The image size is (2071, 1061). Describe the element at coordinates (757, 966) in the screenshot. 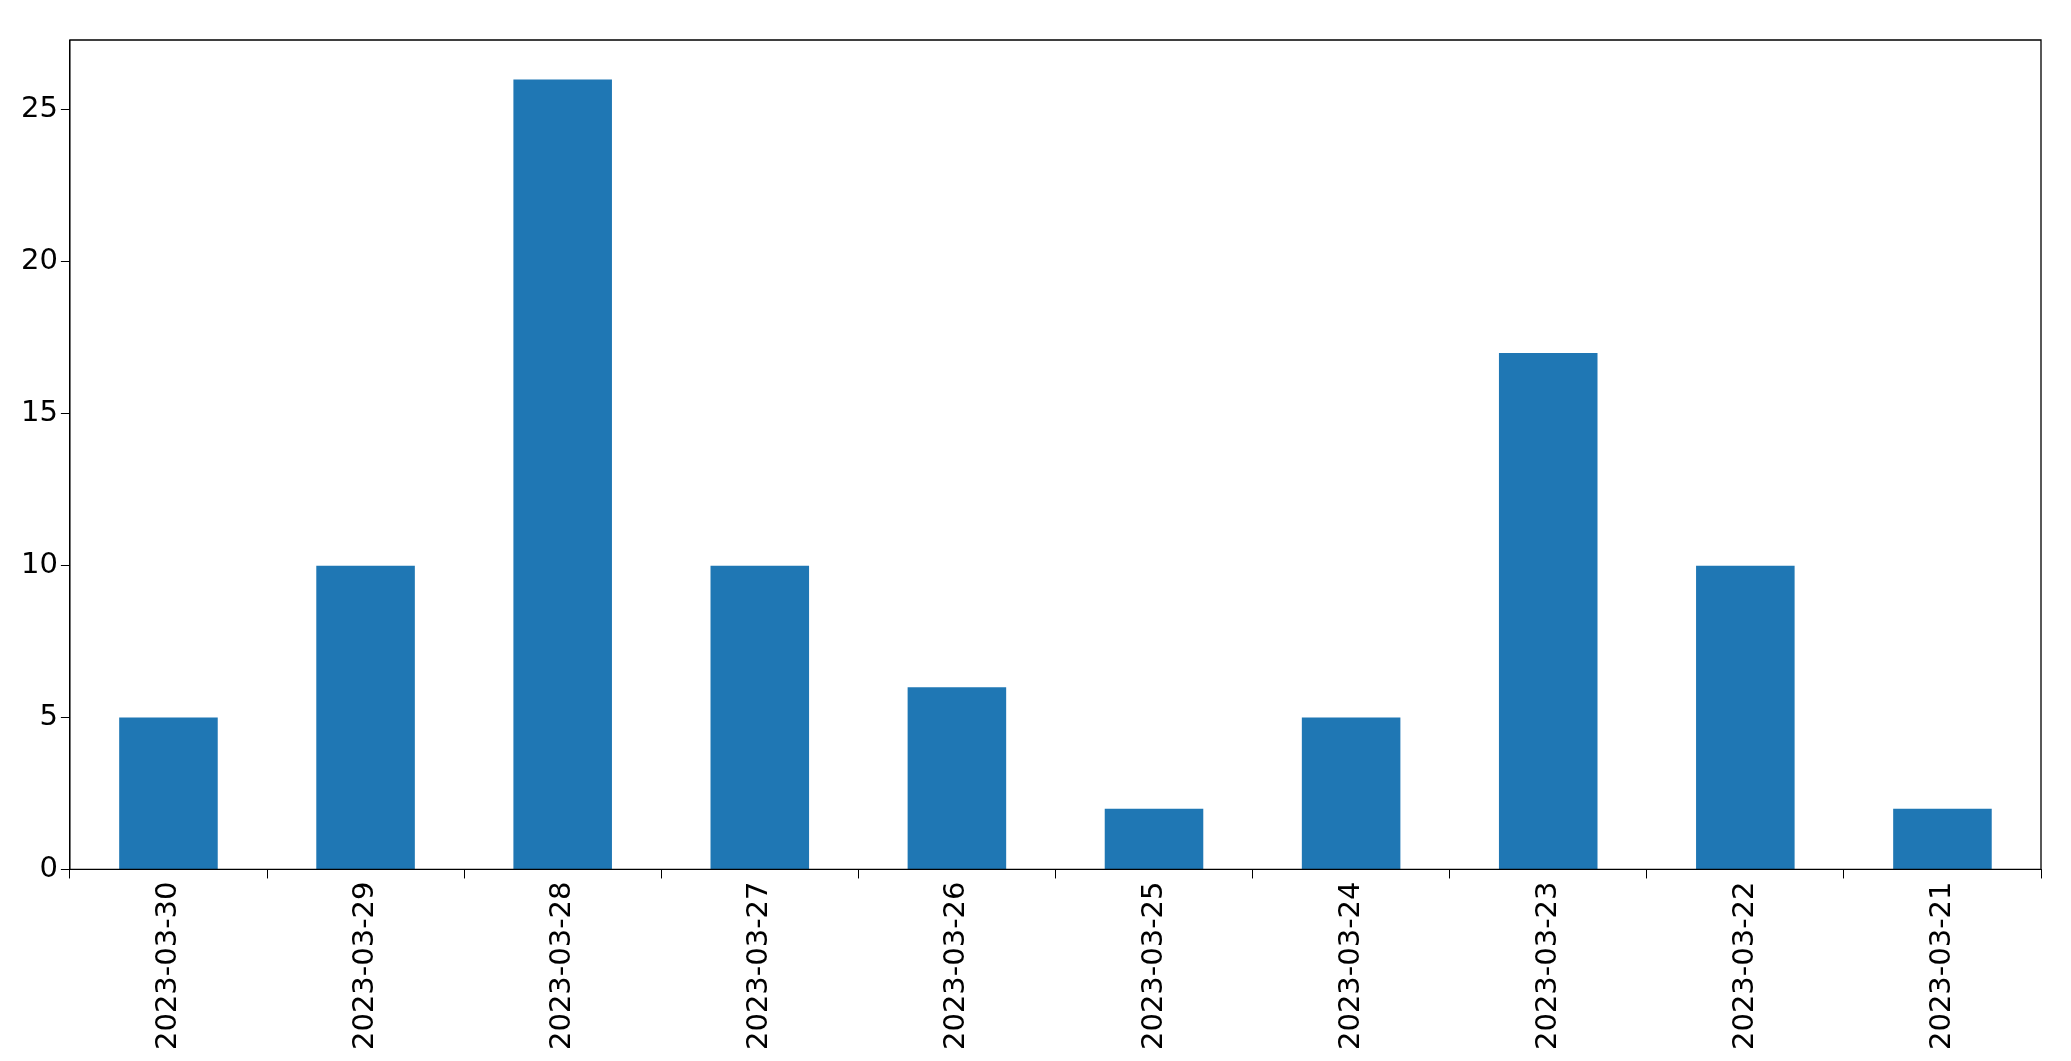

I see `x-tick-label: 2023-03-27` at that location.